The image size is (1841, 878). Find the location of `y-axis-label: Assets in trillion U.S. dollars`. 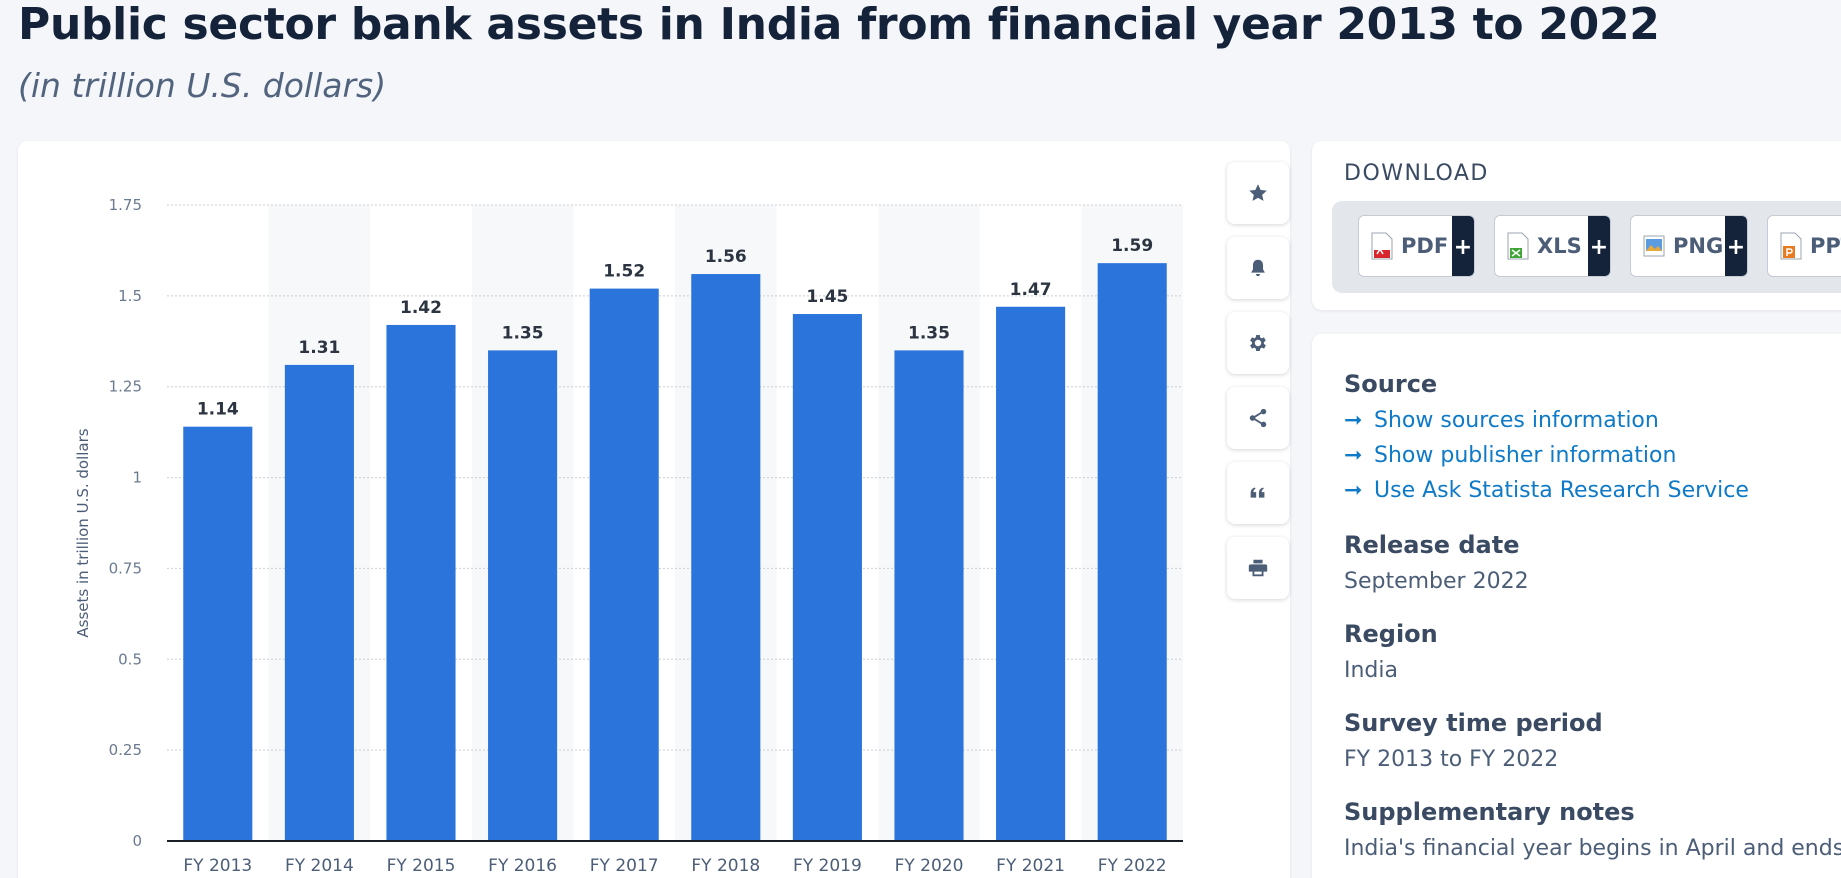

y-axis-label: Assets in trillion U.S. dollars is located at coordinates (83, 532).